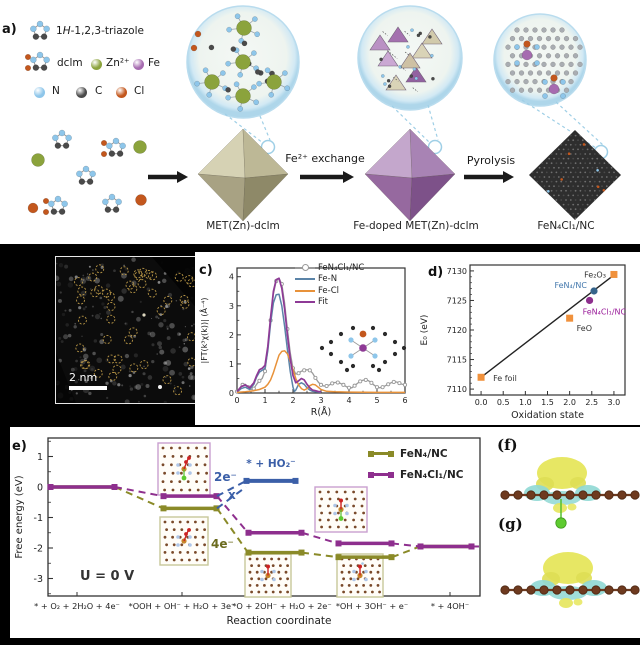  I want to click on svg-text: * + 4OH⁻, so click(450, 606).